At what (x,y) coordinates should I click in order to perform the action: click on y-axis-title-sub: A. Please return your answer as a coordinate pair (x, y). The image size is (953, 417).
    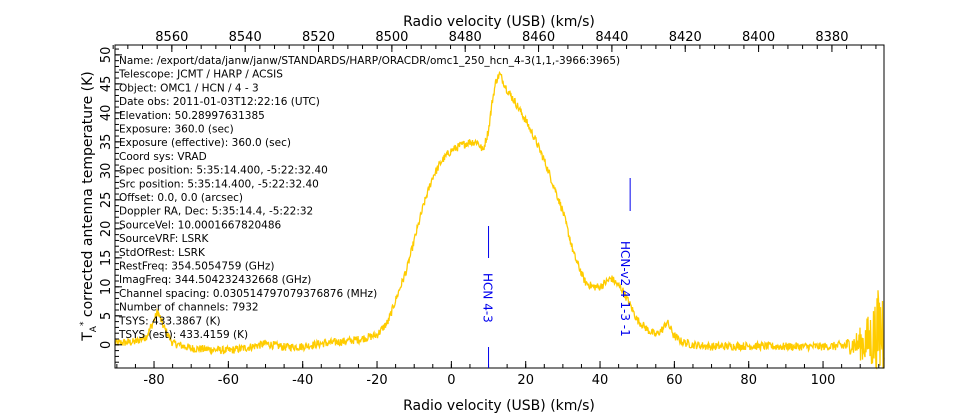
    Looking at the image, I should click on (94, 328).